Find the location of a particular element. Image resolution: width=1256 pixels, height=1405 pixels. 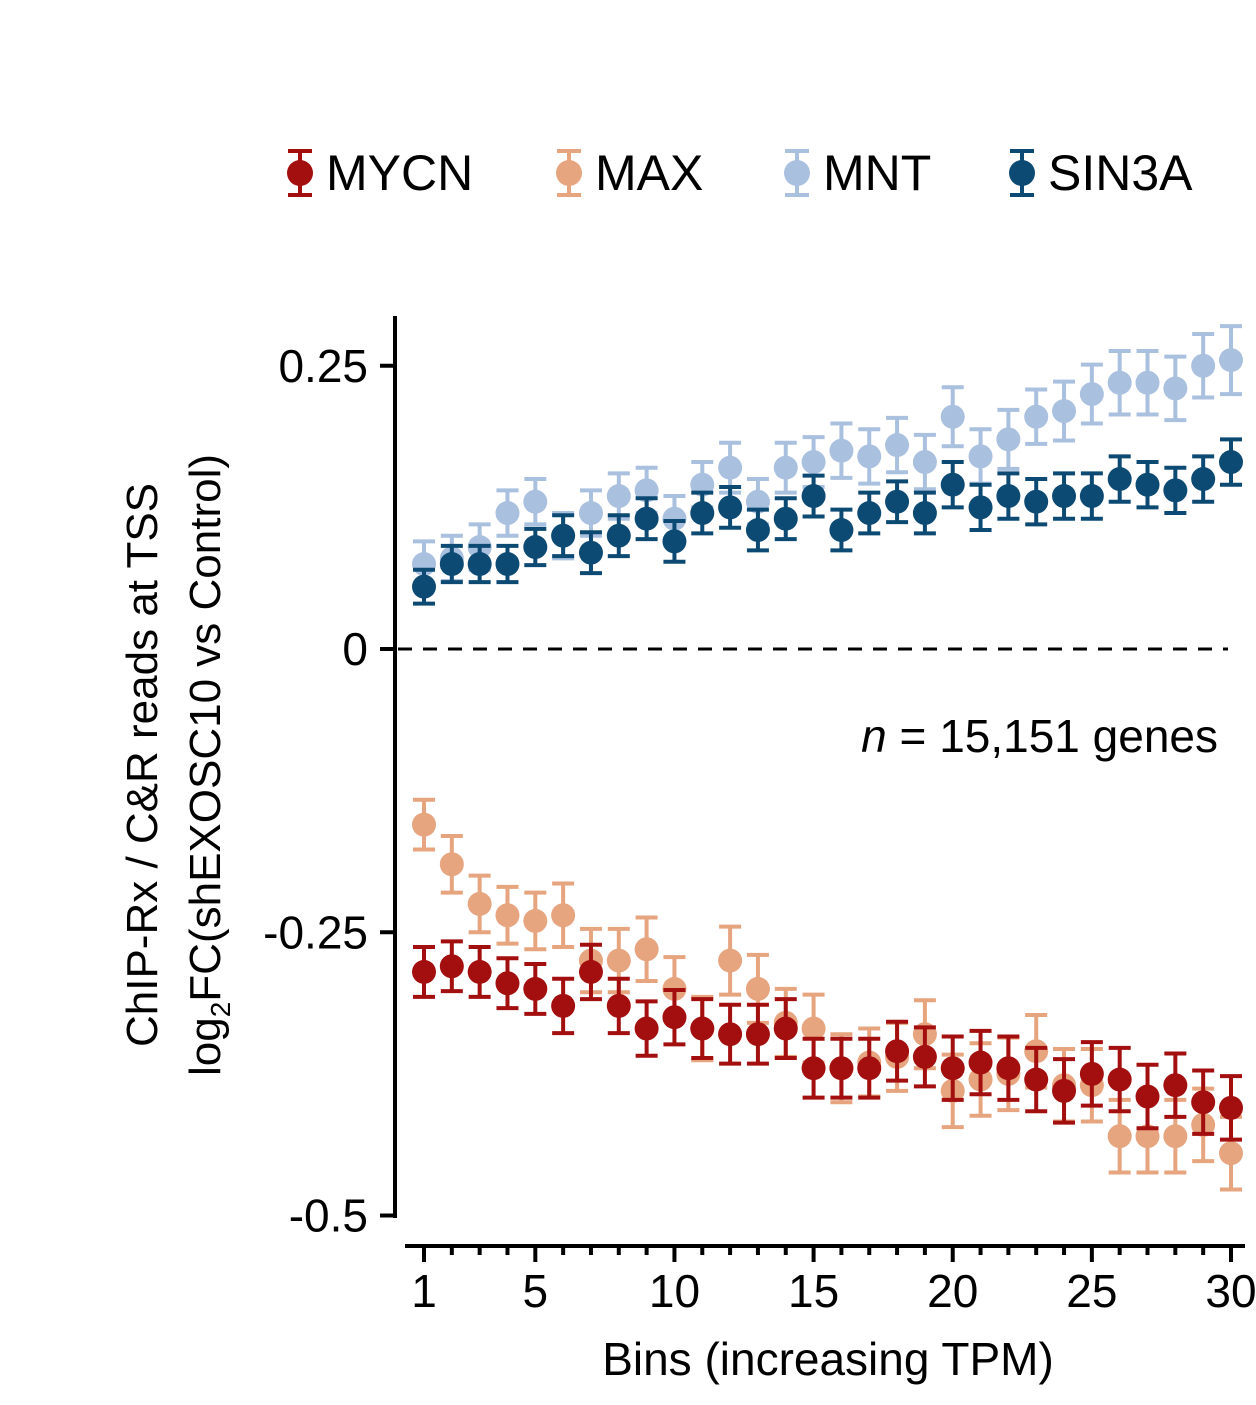

x-tick-label: 15 is located at coordinates (813, 1291).